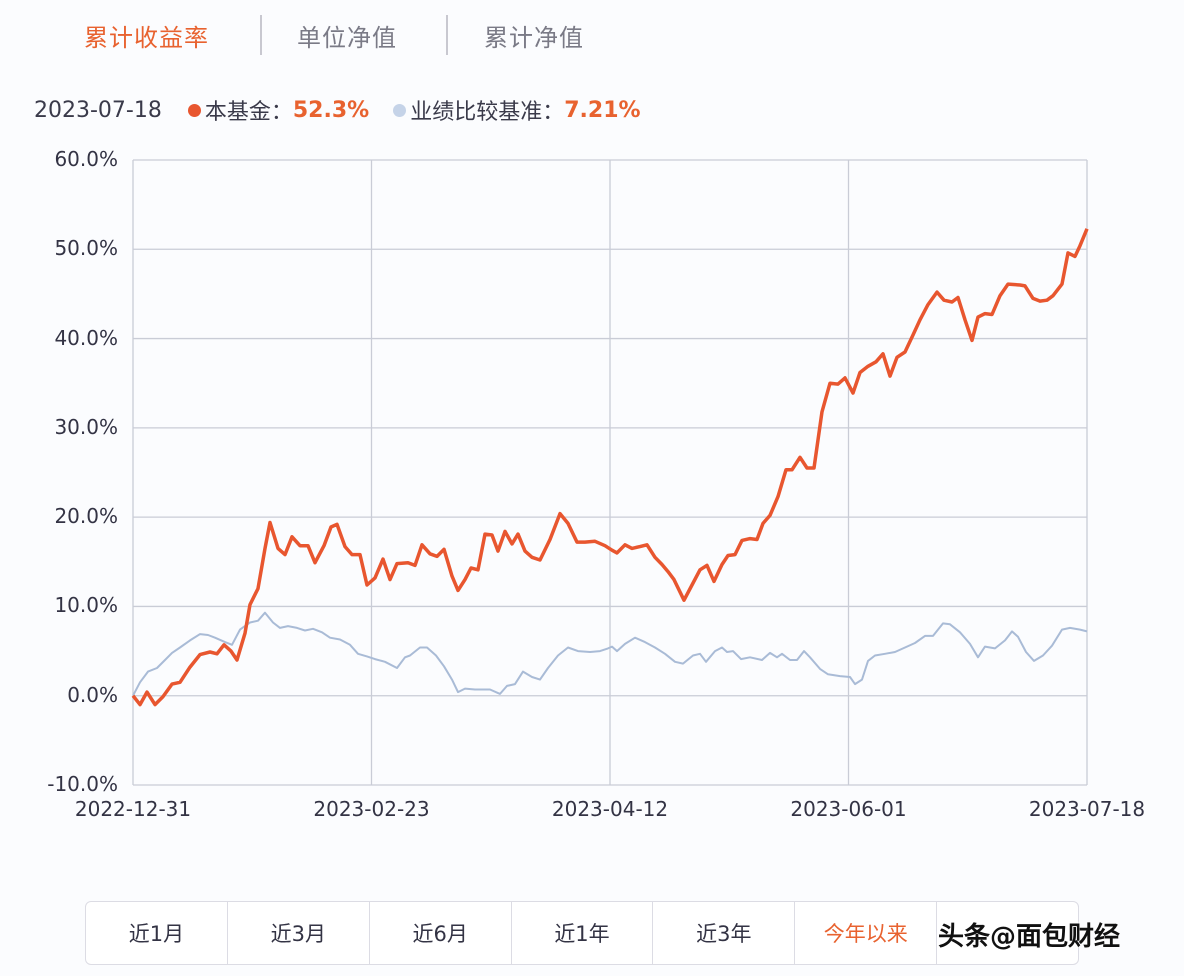 Image resolution: width=1184 pixels, height=976 pixels. What do you see at coordinates (133, 809) in the screenshot?
I see `x-tick-label: 2022-12-31` at bounding box center [133, 809].